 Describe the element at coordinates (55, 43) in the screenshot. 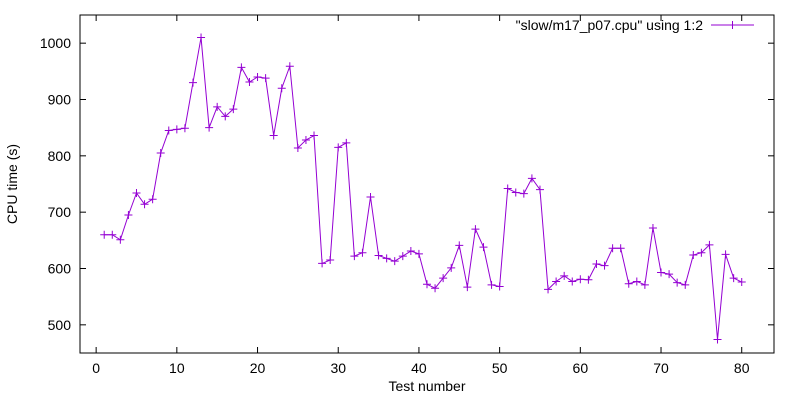

I see `y-tick-label: 1000` at that location.